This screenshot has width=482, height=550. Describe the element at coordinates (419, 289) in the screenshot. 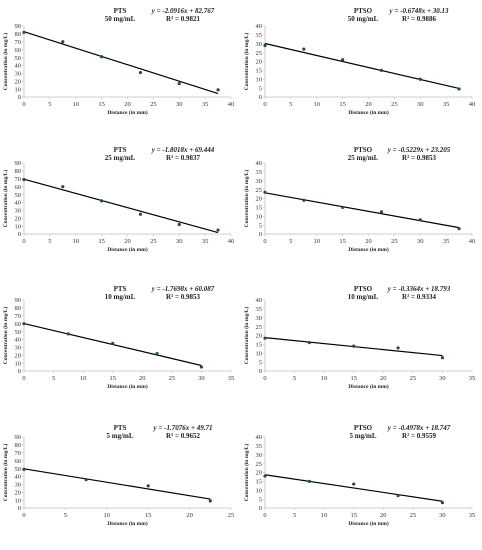

I see `regression-equation: y = -0.3364x + 18.793` at that location.